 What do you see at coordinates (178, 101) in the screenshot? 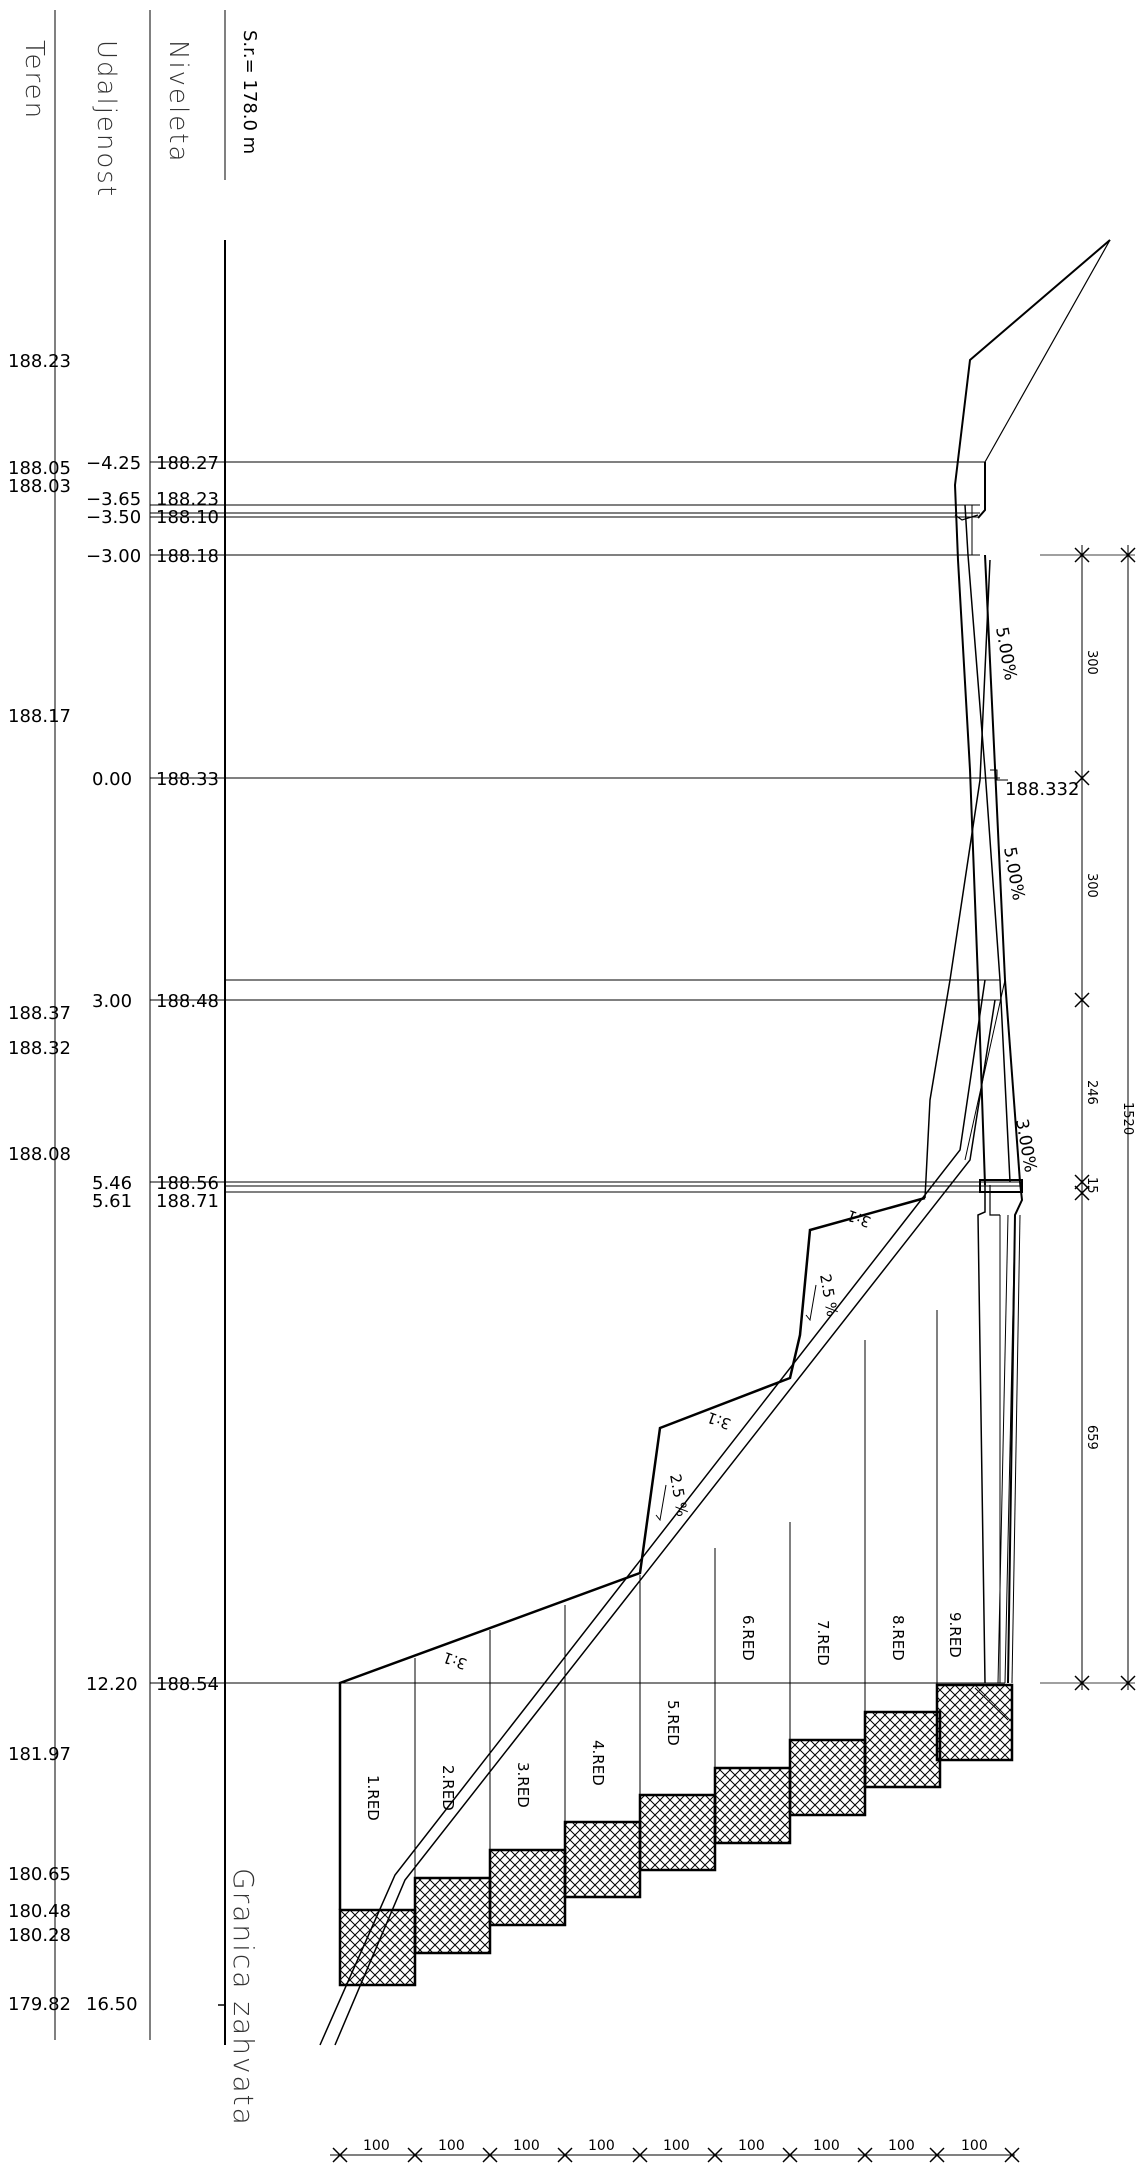
I see `header-niveleta: Niveleta` at bounding box center [178, 101].